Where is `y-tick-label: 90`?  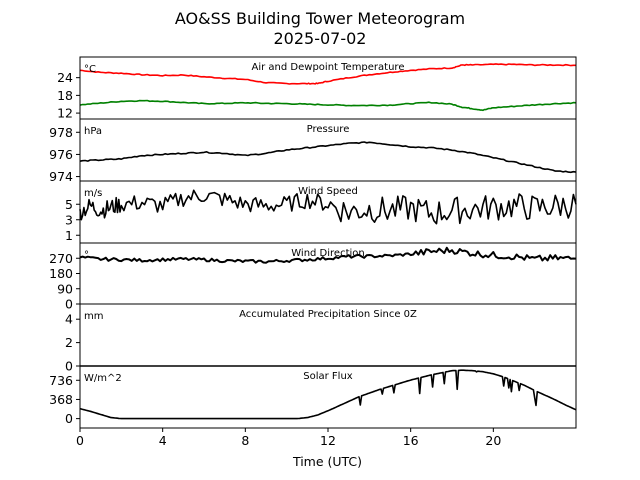 y-tick-label: 90 is located at coordinates (65, 288).